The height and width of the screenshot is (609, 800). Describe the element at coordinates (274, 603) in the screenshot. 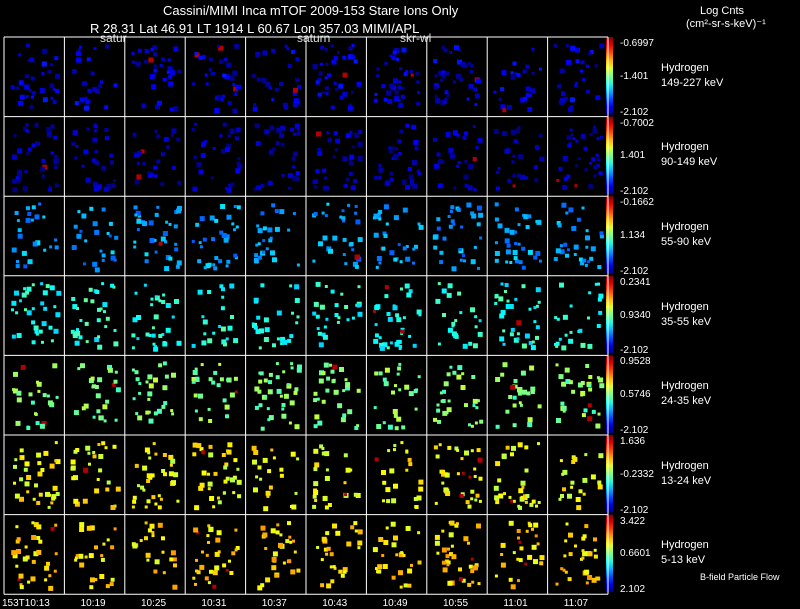

I see `time-tick-label: 10:37` at that location.